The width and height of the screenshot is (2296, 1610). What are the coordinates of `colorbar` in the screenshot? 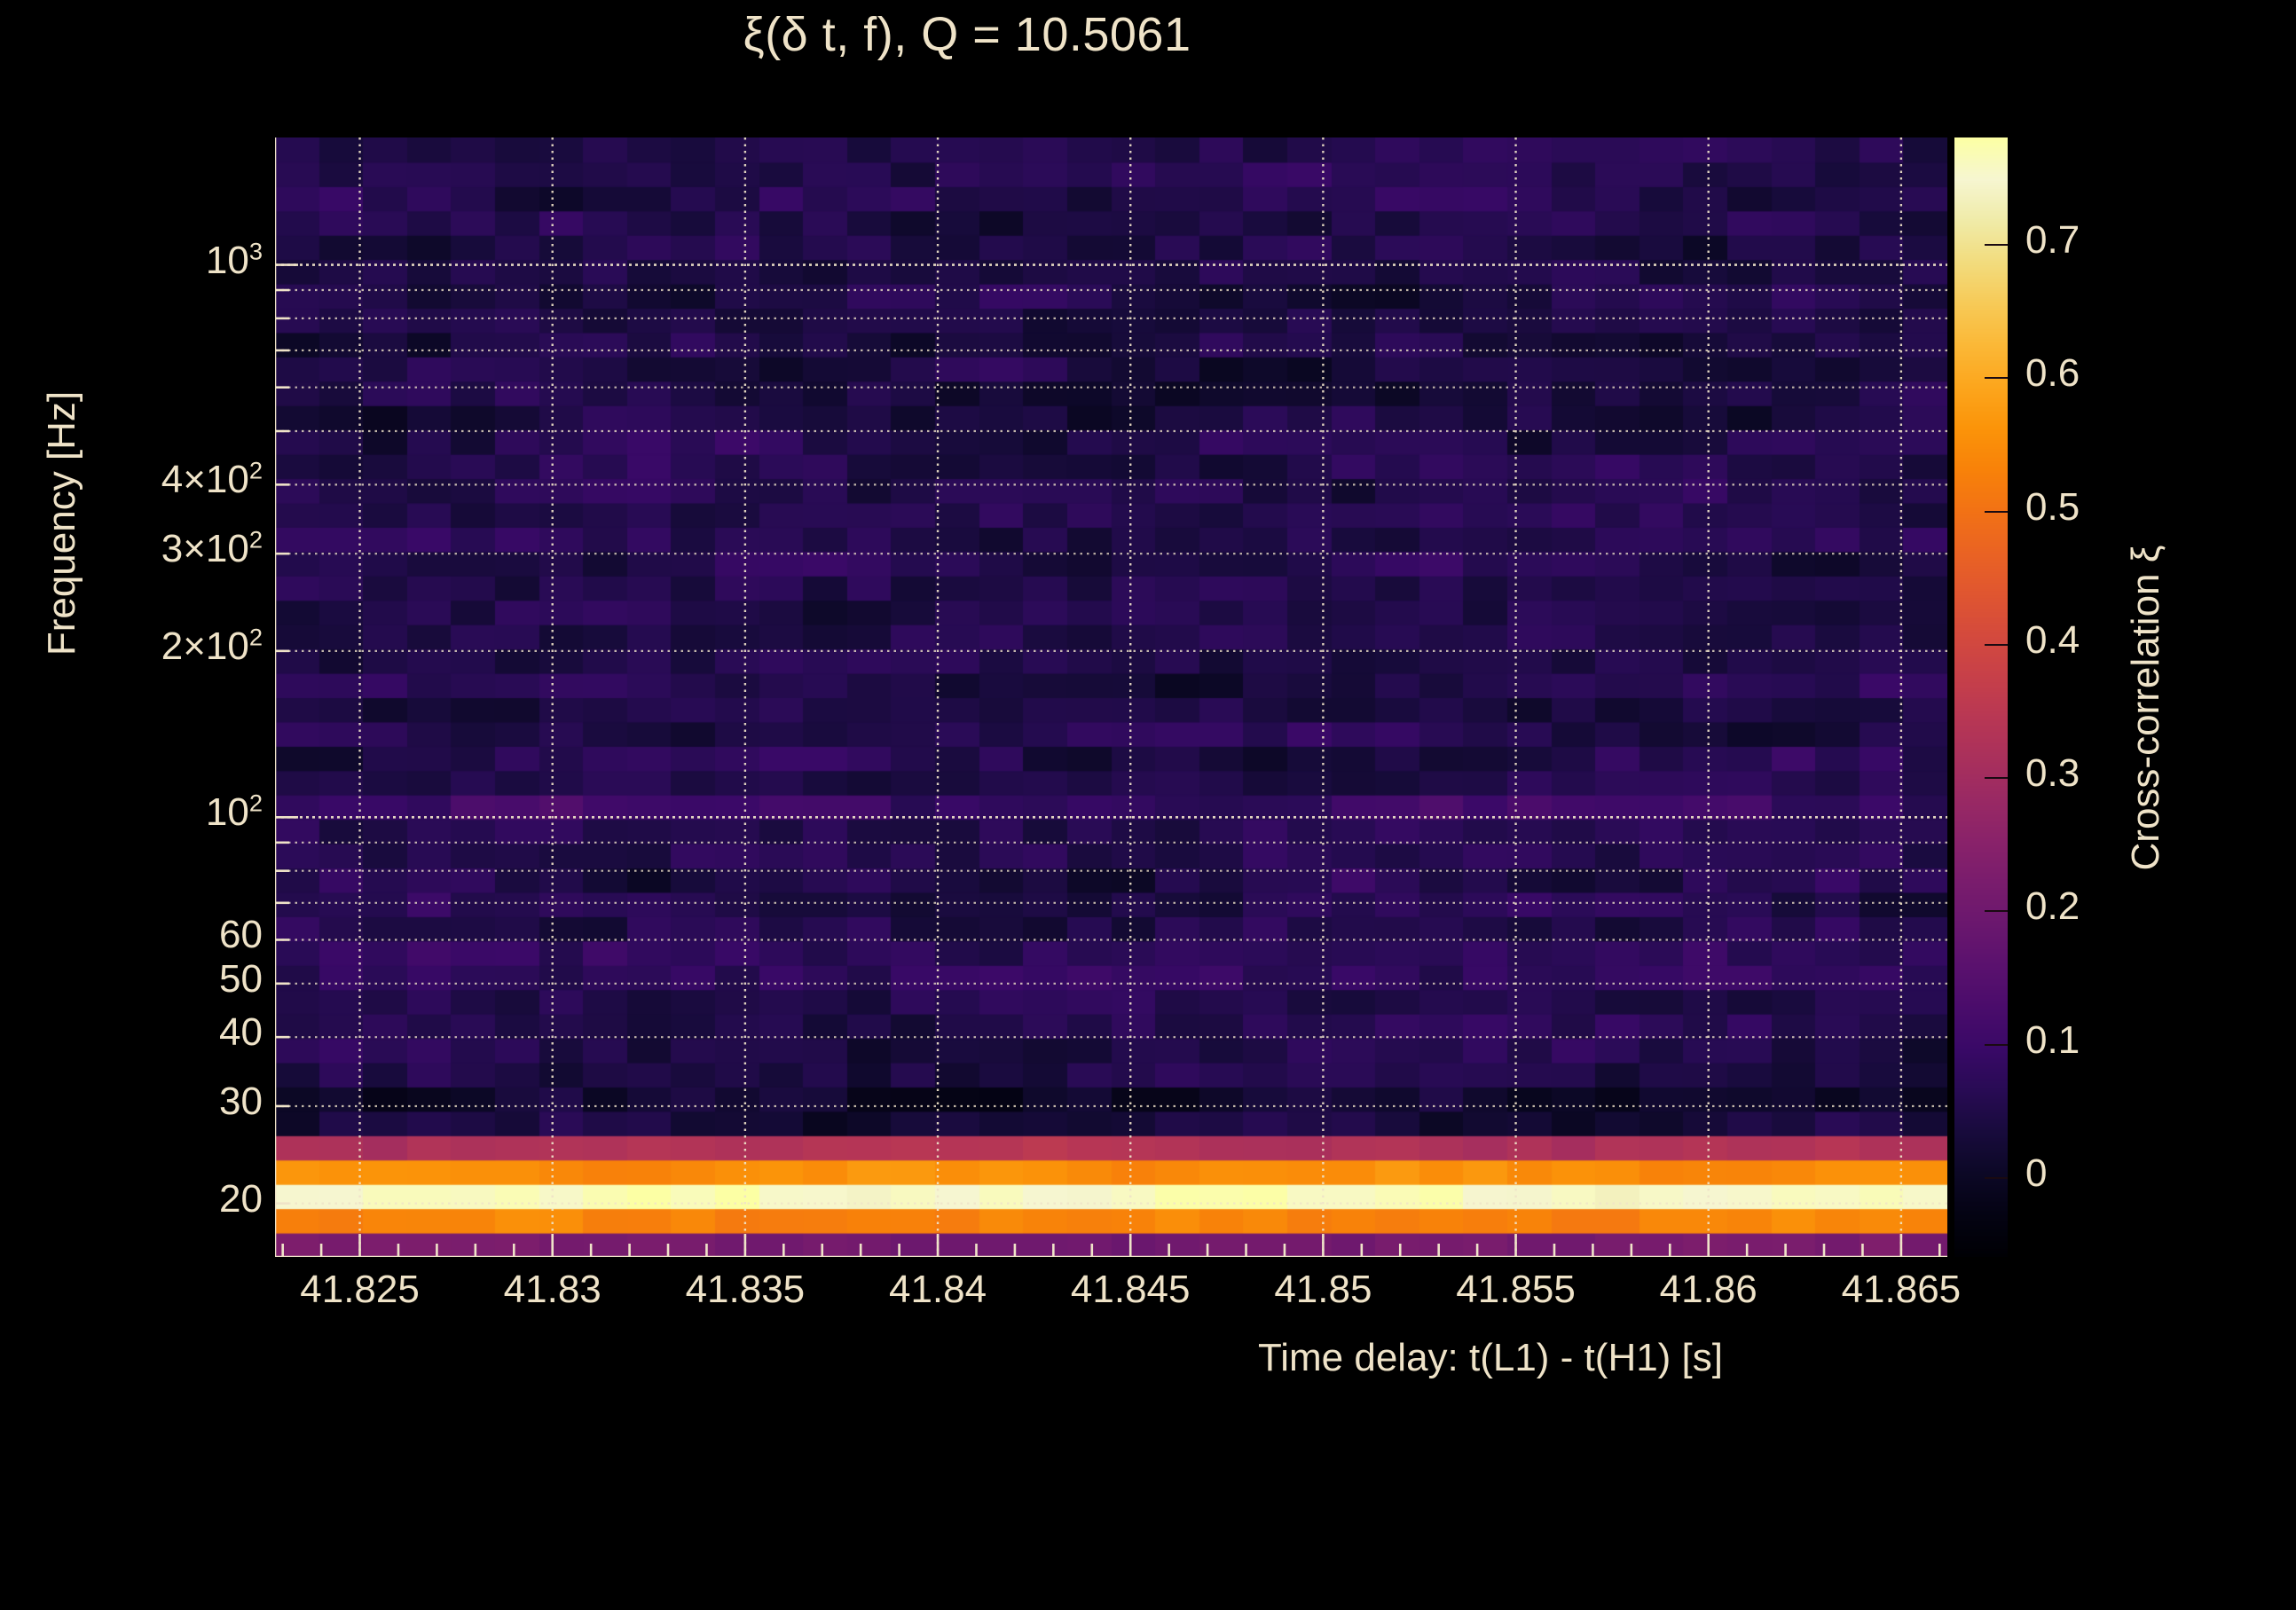 It's located at (1981, 697).